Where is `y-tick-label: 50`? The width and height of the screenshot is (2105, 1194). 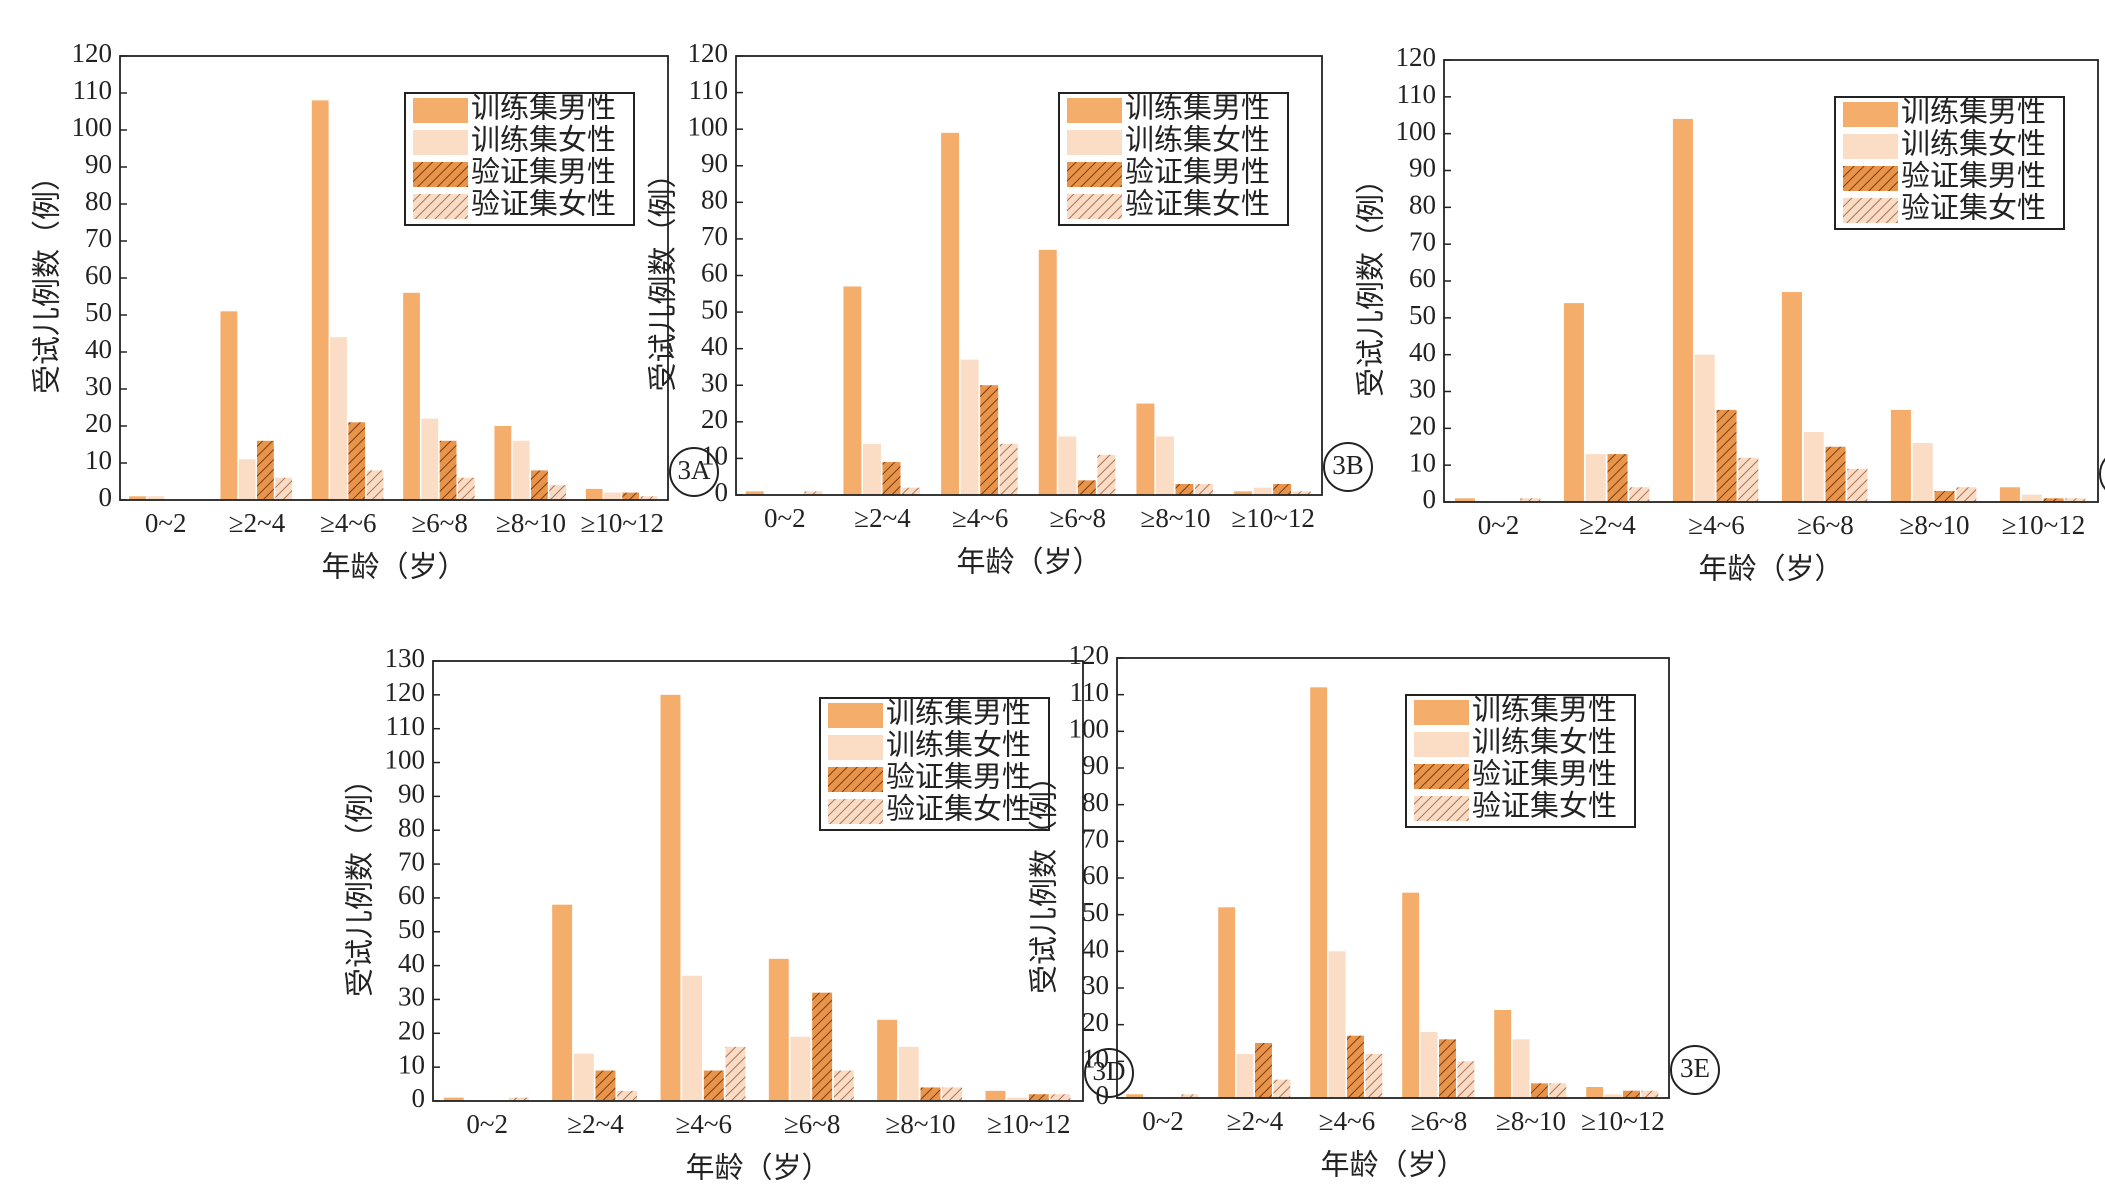 y-tick-label: 50 is located at coordinates (98, 312).